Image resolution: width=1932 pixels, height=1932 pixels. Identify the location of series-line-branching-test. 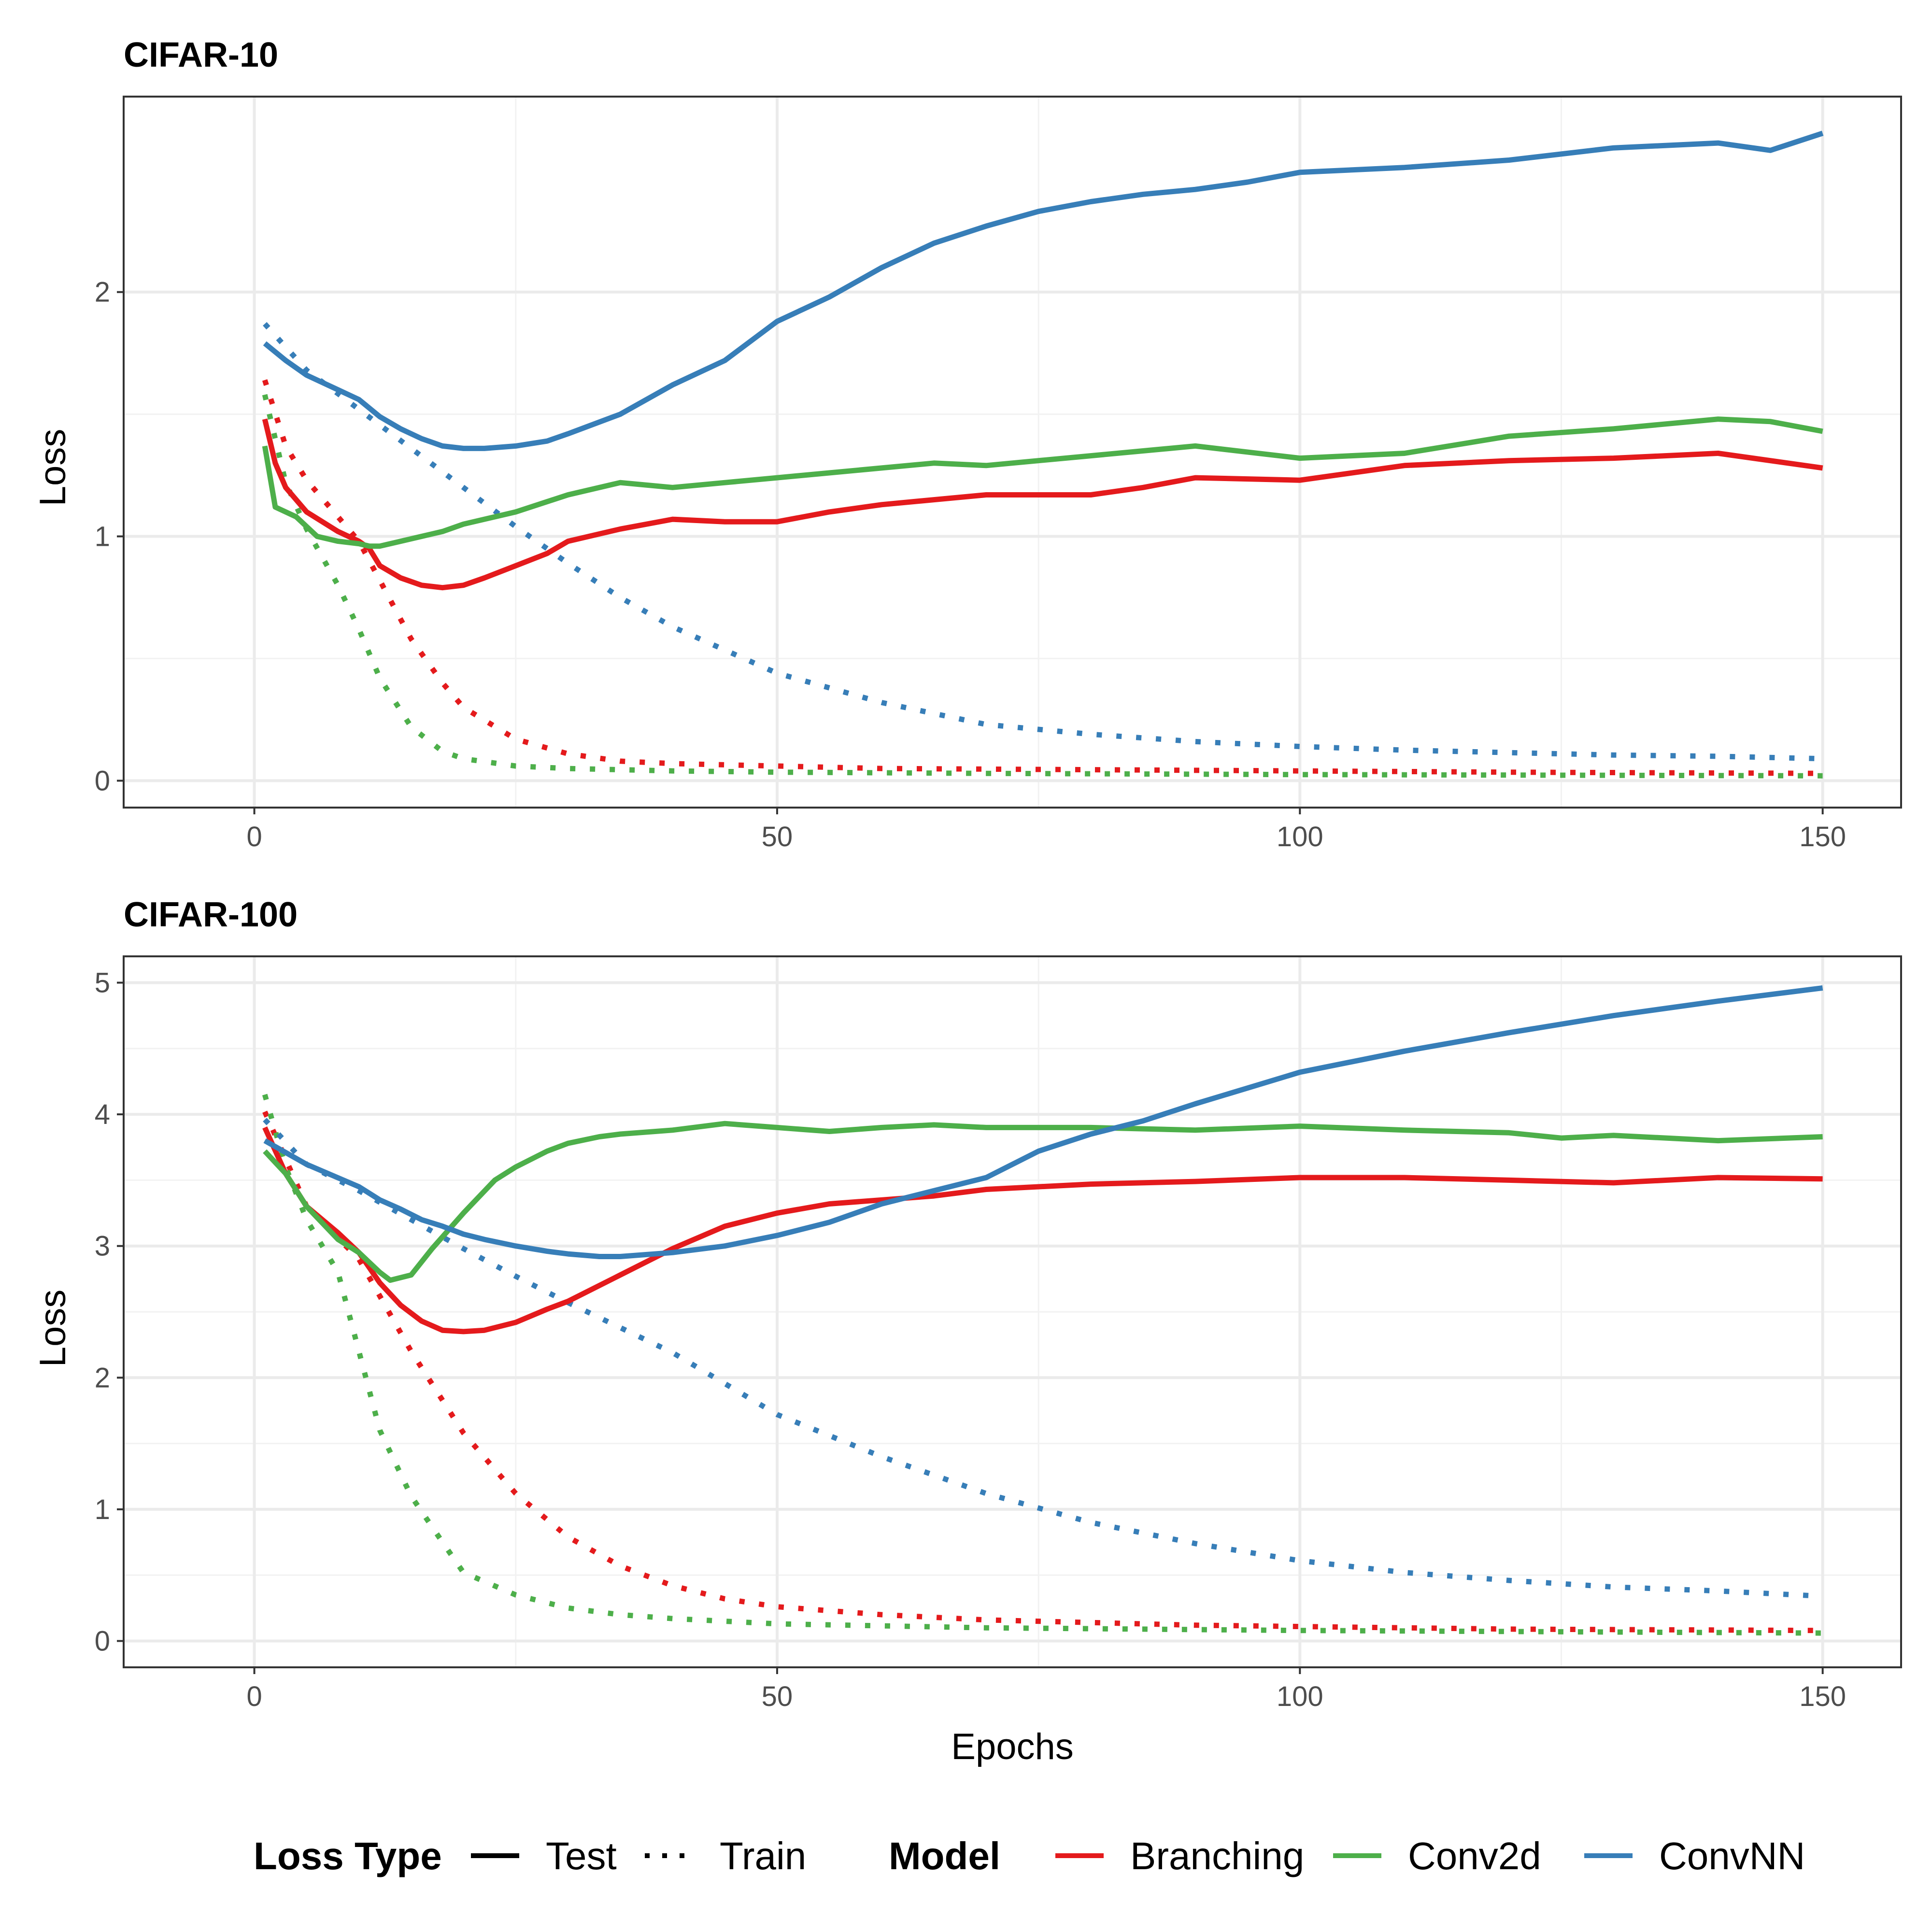
(1042, 1230).